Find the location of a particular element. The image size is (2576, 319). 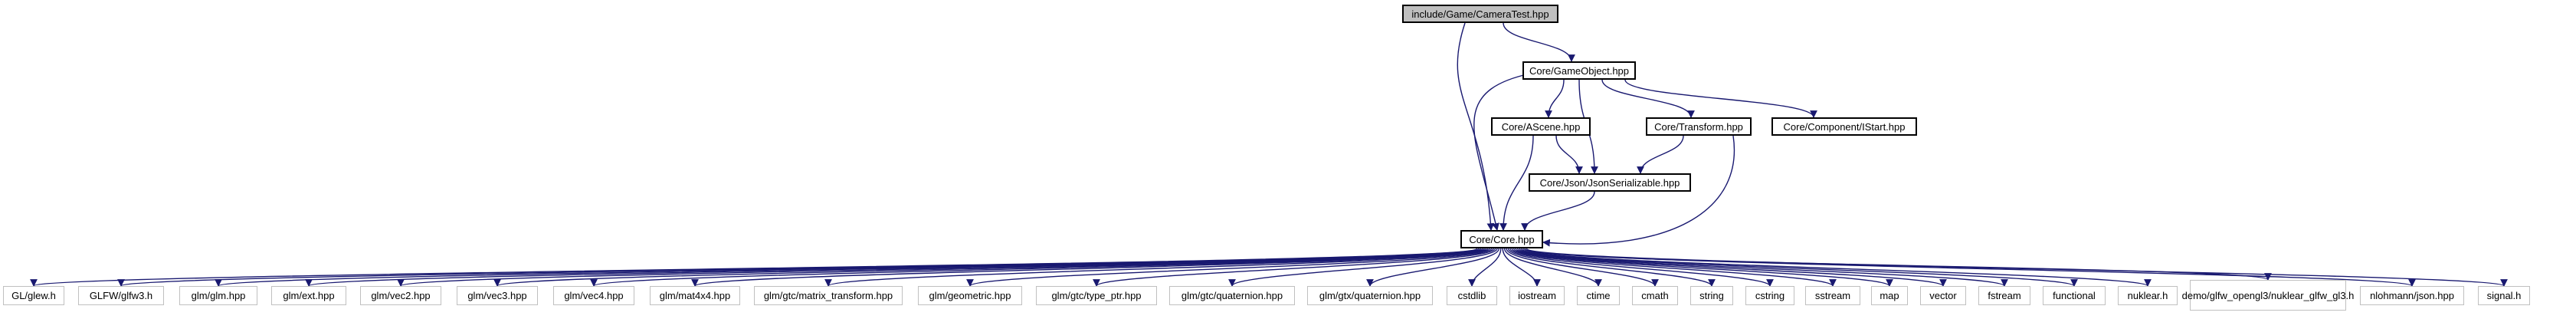

node-json-hpp: nlohmann/json.hpp is located at coordinates (2412, 295).